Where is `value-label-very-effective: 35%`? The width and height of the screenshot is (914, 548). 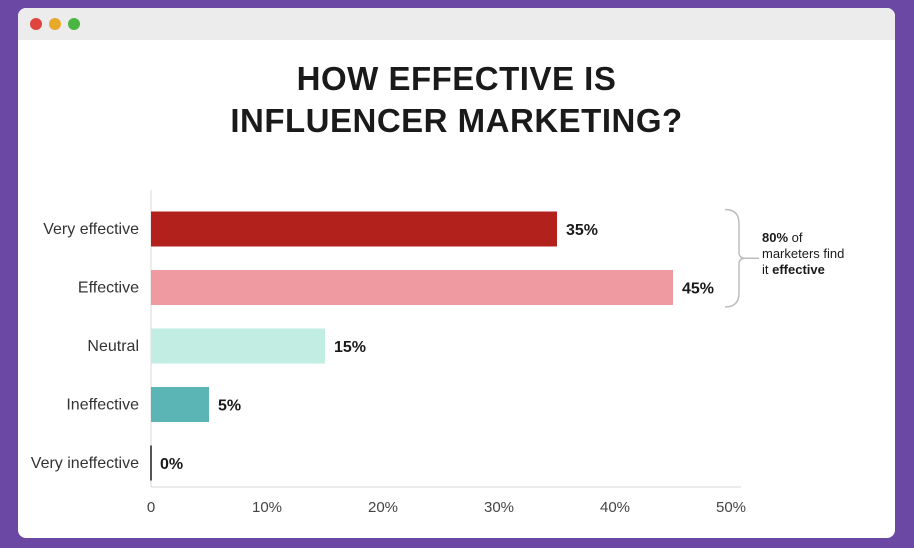 value-label-very-effective: 35% is located at coordinates (582, 230).